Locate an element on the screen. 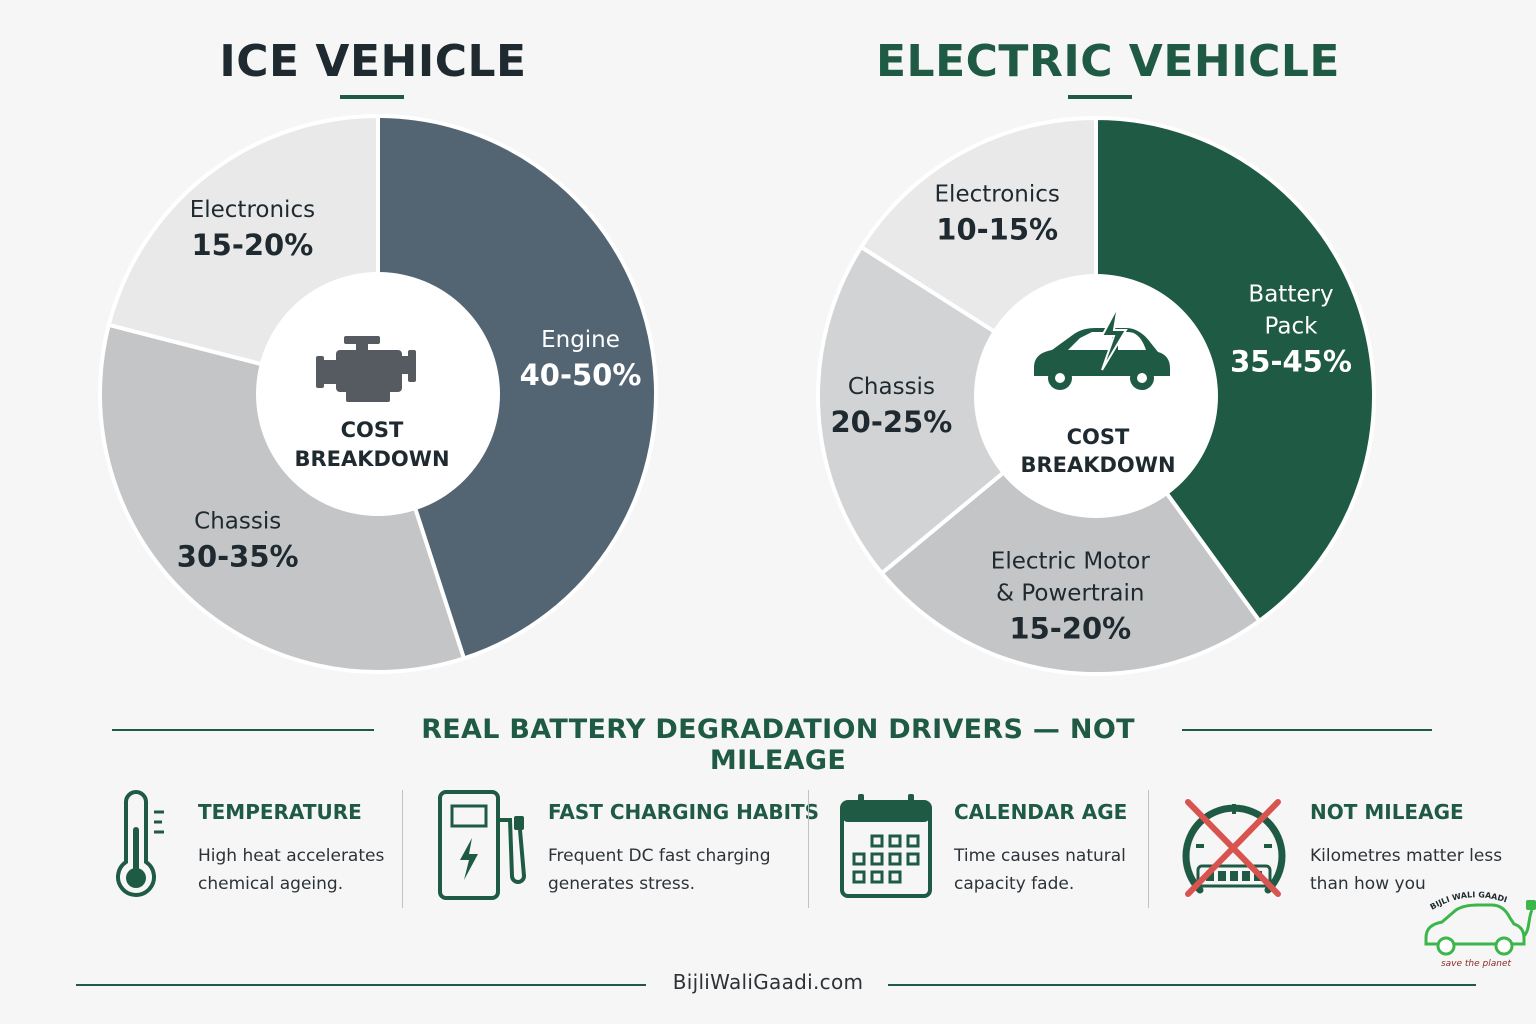 This screenshot has height=1024, width=1536. engine-icon is located at coordinates (366, 369).